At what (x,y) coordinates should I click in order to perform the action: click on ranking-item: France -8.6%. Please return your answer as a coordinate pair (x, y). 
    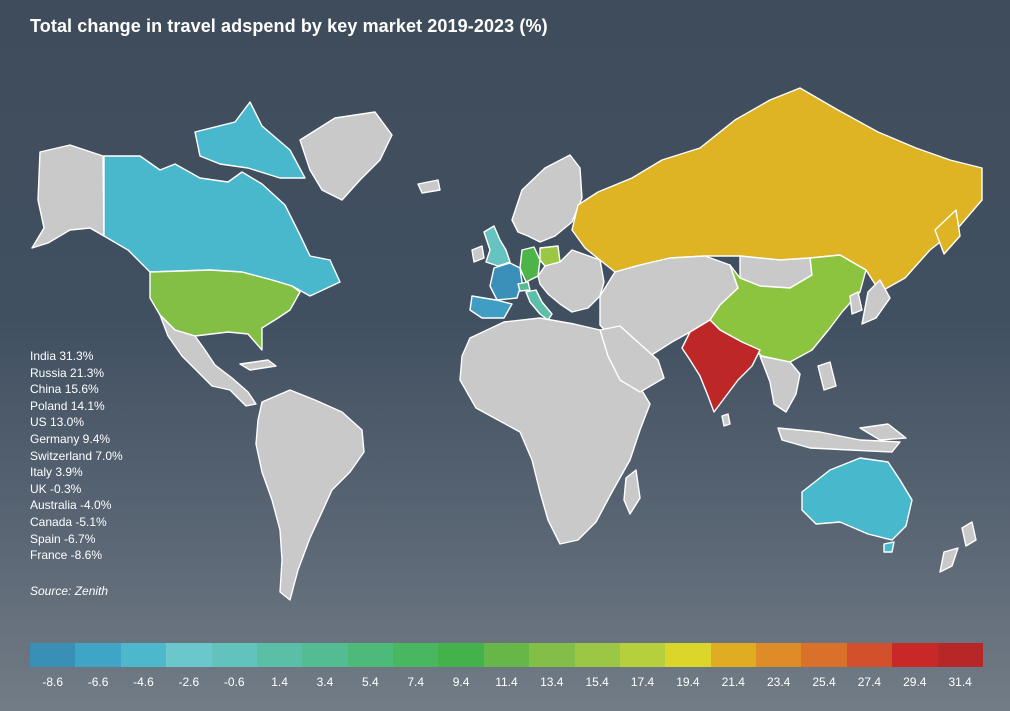
    Looking at the image, I should click on (66, 555).